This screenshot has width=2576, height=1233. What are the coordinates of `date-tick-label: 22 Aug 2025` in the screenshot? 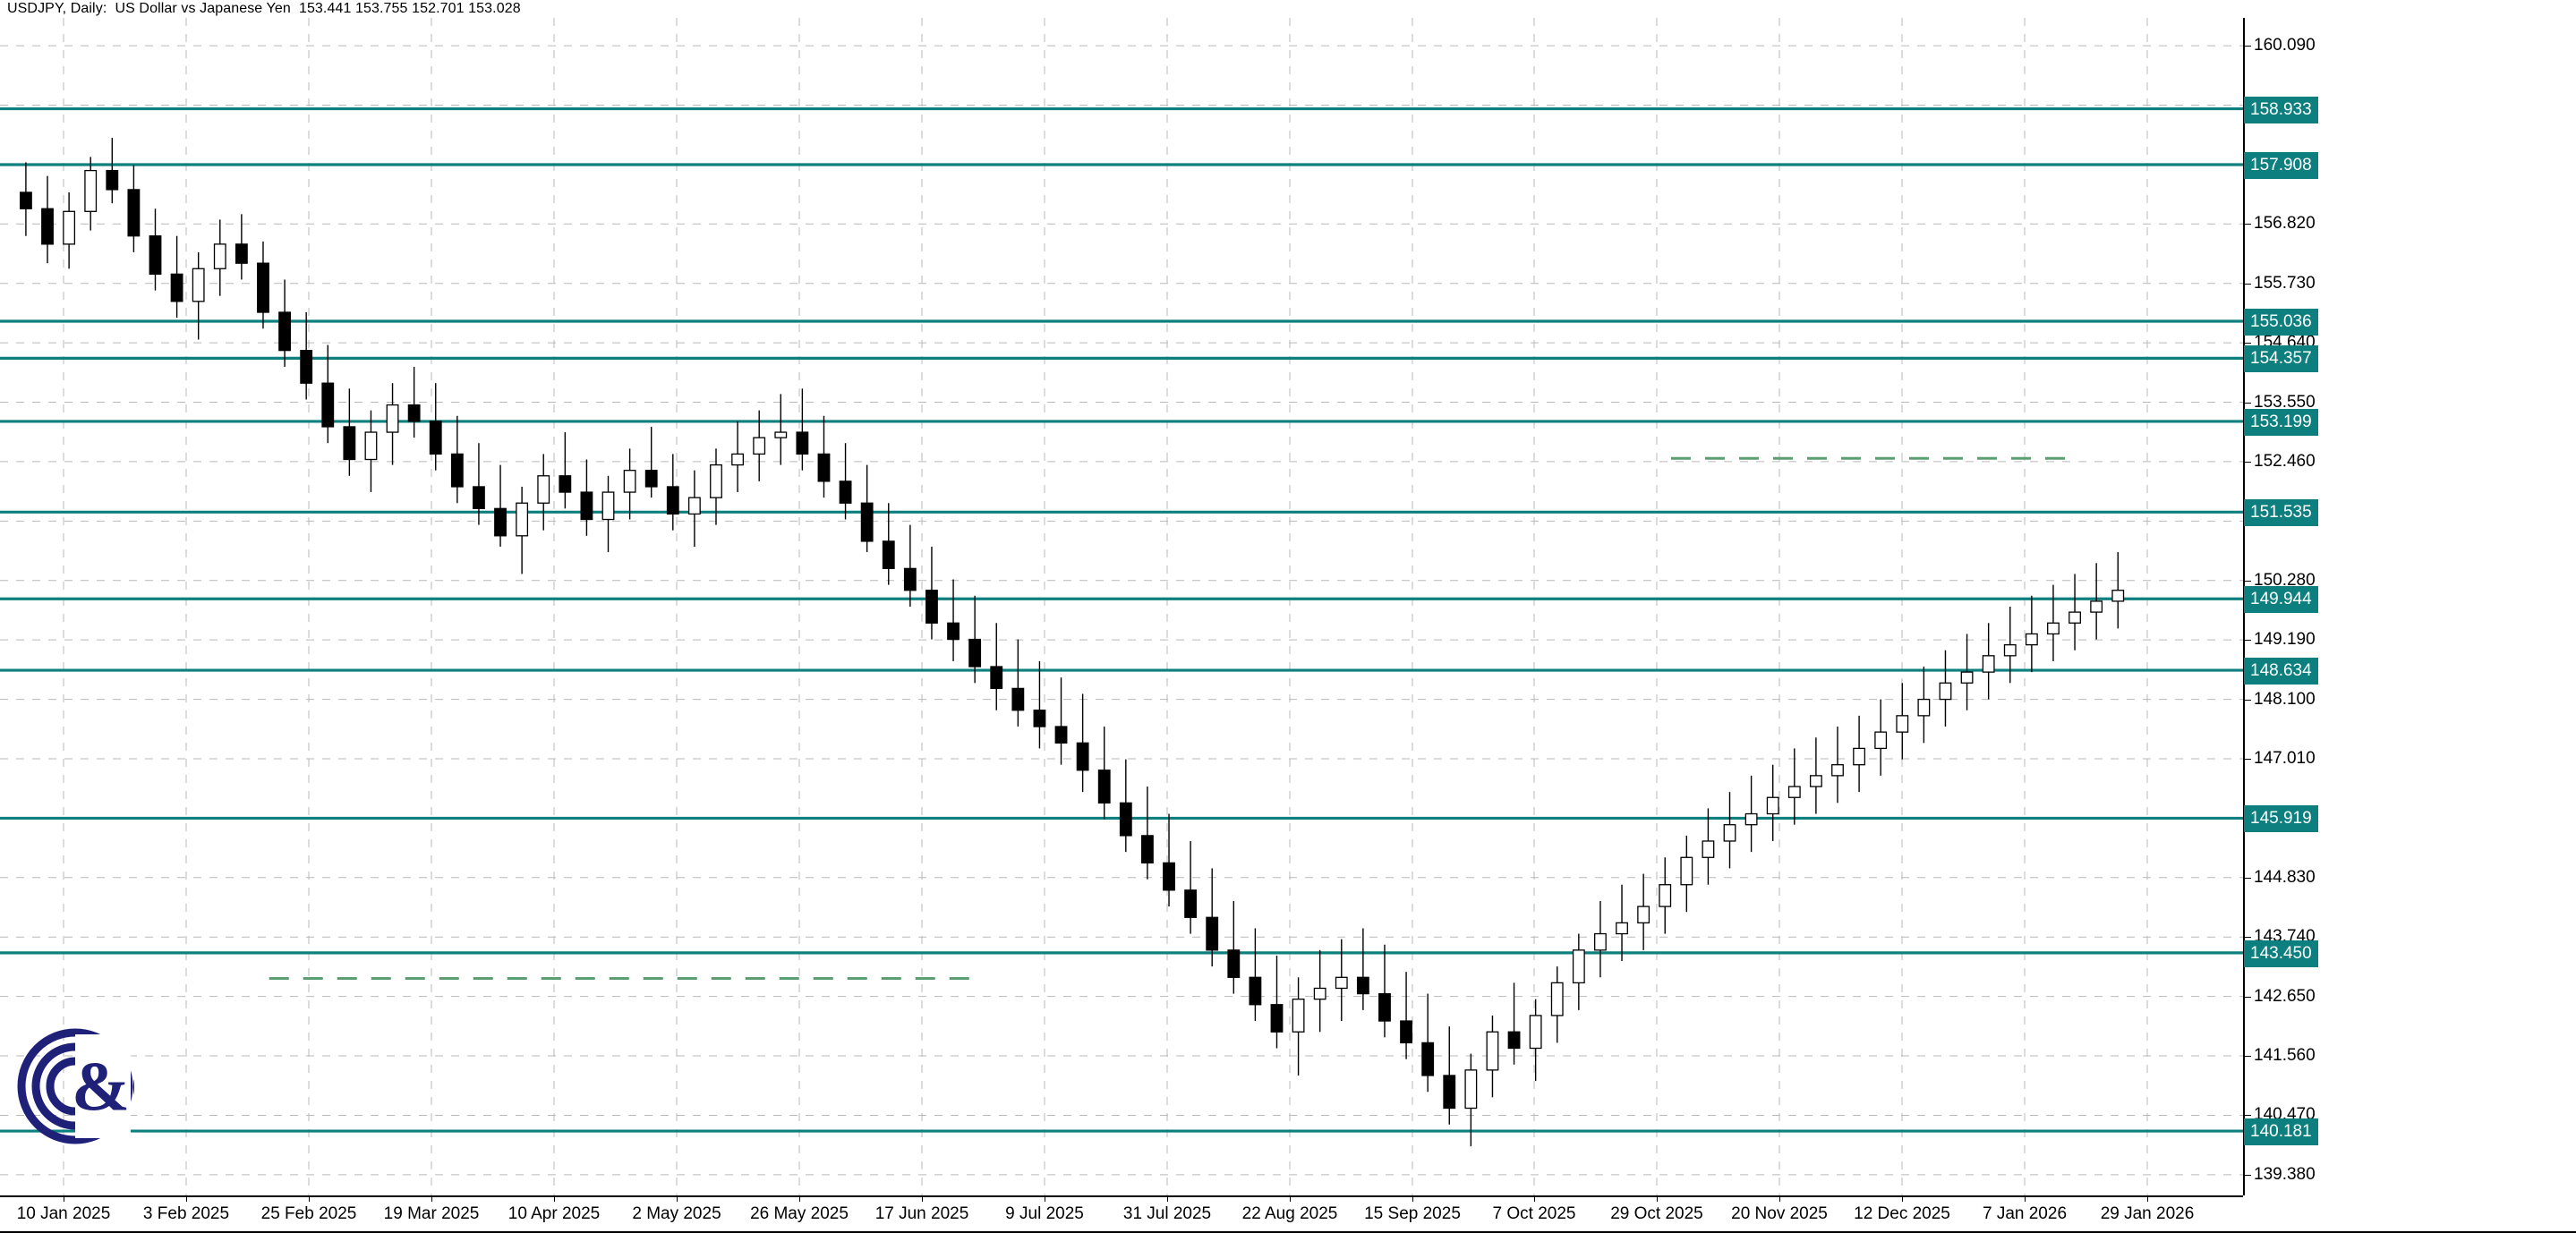 It's located at (1289, 1213).